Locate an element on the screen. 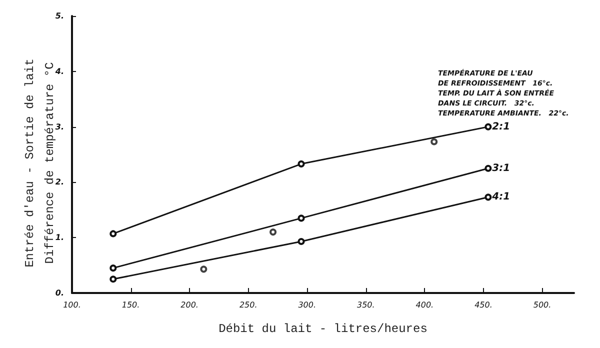 The width and height of the screenshot is (600, 348). x-tick-label: 400. is located at coordinates (425, 305).